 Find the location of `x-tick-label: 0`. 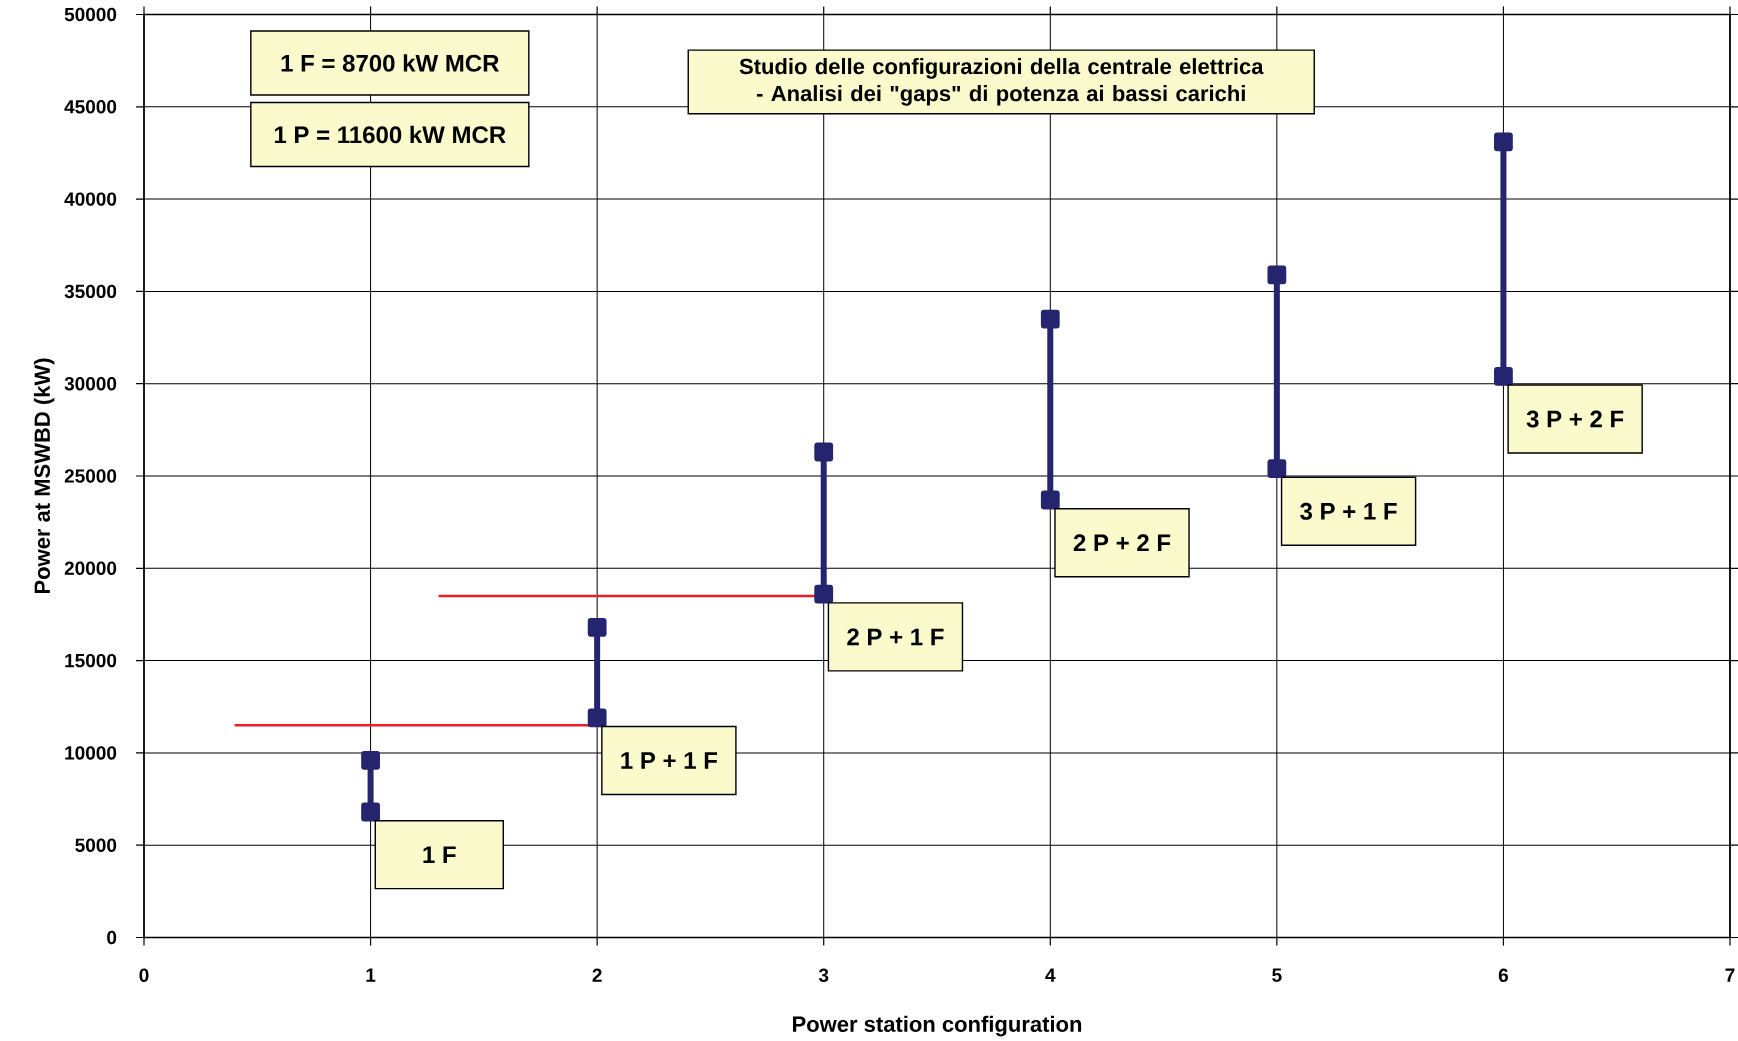

x-tick-label: 0 is located at coordinates (144, 975).